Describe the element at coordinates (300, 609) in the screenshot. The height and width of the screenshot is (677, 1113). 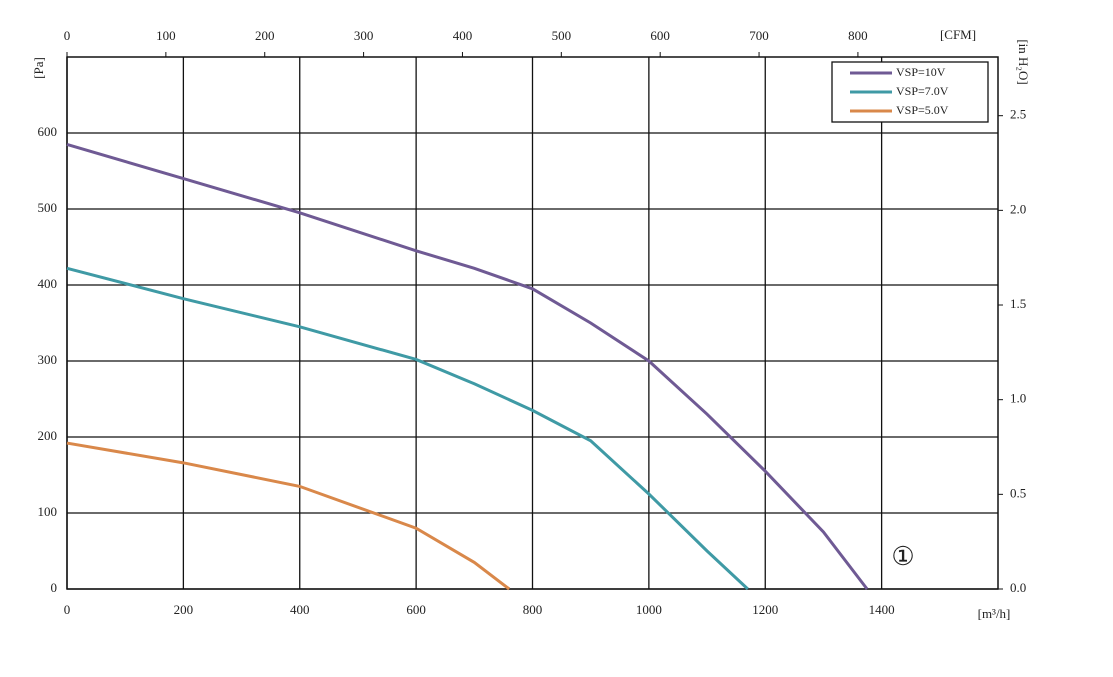
I see `x-tick-label: 400` at that location.